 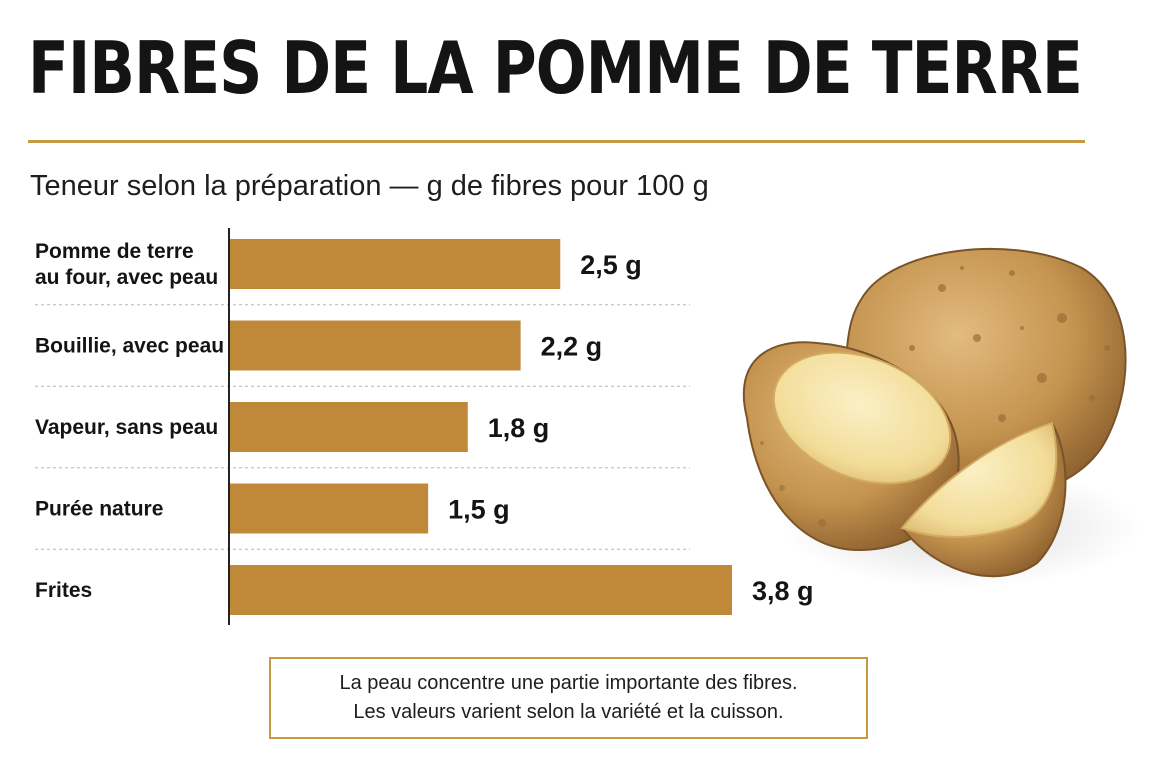 I want to click on category-label-1-line-0: Bouillie, avec peau, so click(x=129, y=346).